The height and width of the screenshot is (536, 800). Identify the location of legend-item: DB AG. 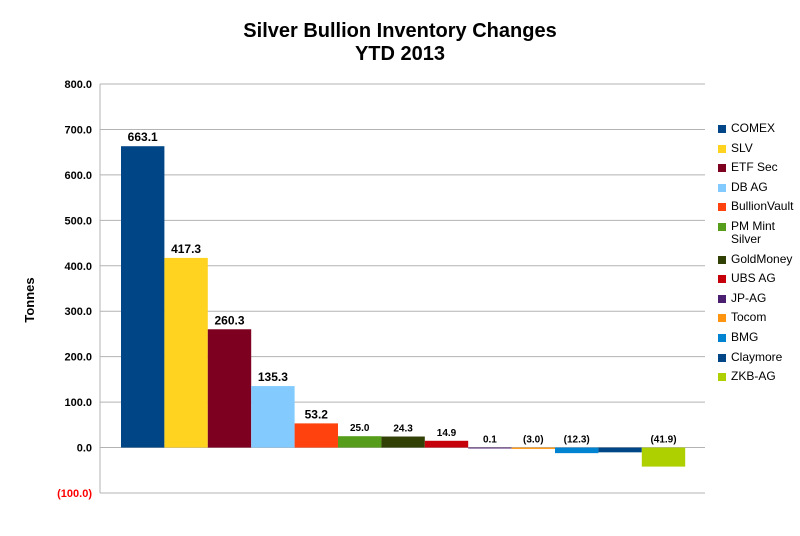
(759, 186).